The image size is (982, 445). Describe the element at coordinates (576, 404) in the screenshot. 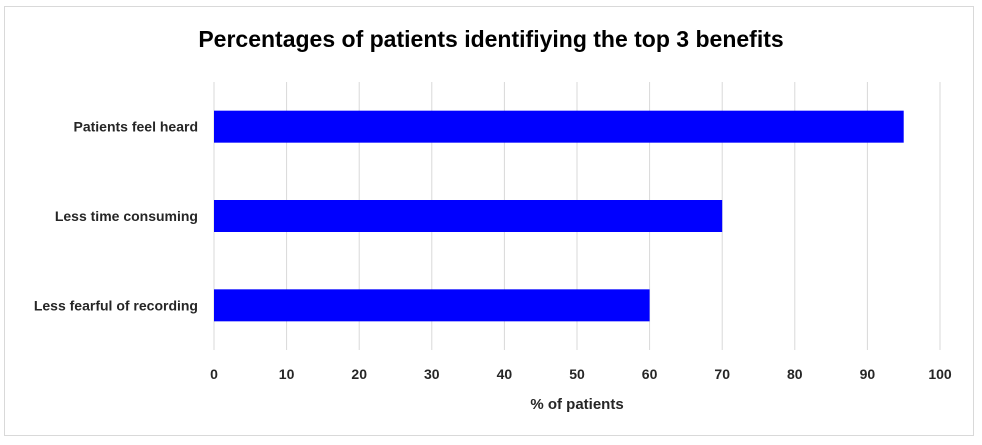

I see `x-axis-title: % of patients` at that location.